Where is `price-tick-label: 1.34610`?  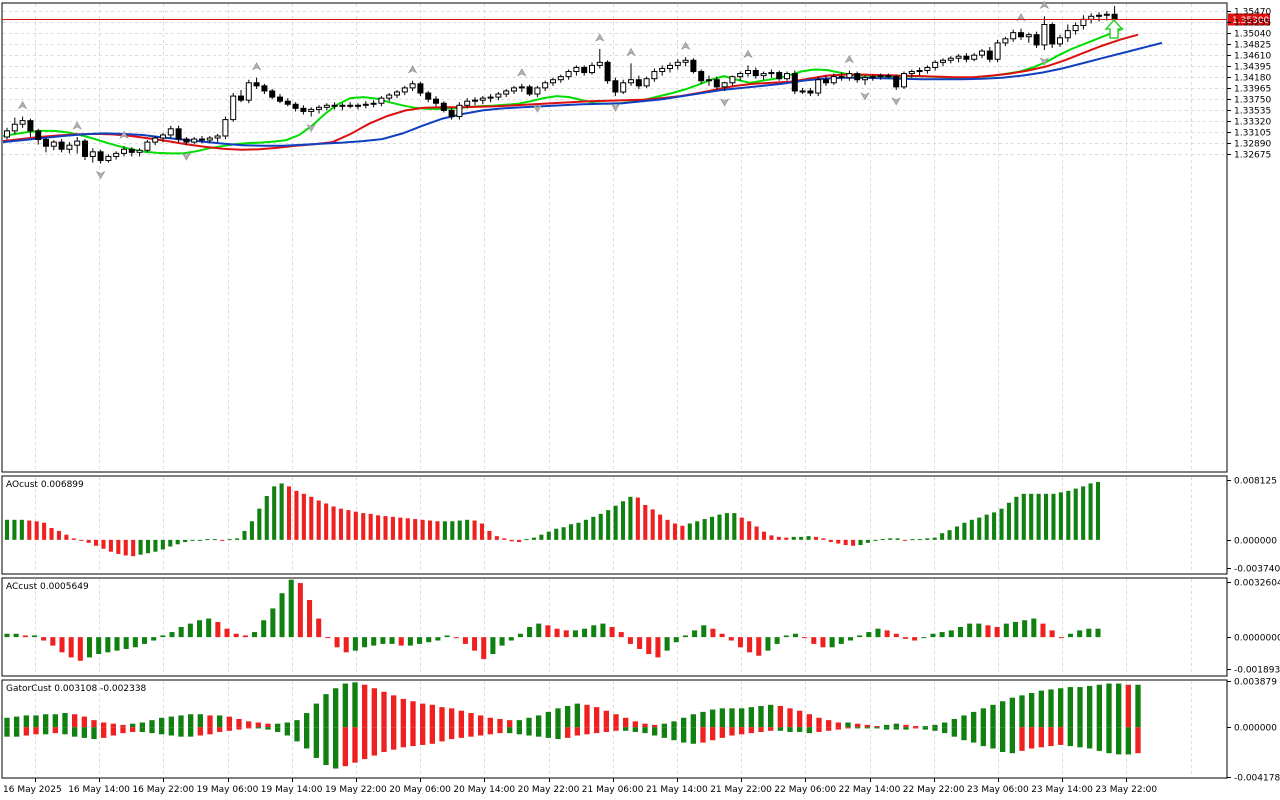 price-tick-label: 1.34610 is located at coordinates (1252, 57).